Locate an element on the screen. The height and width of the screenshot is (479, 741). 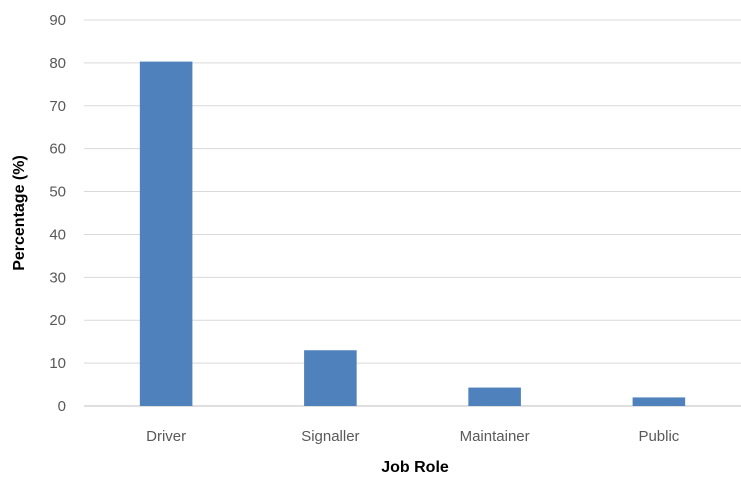
y-tick-label: 0 is located at coordinates (62, 406).